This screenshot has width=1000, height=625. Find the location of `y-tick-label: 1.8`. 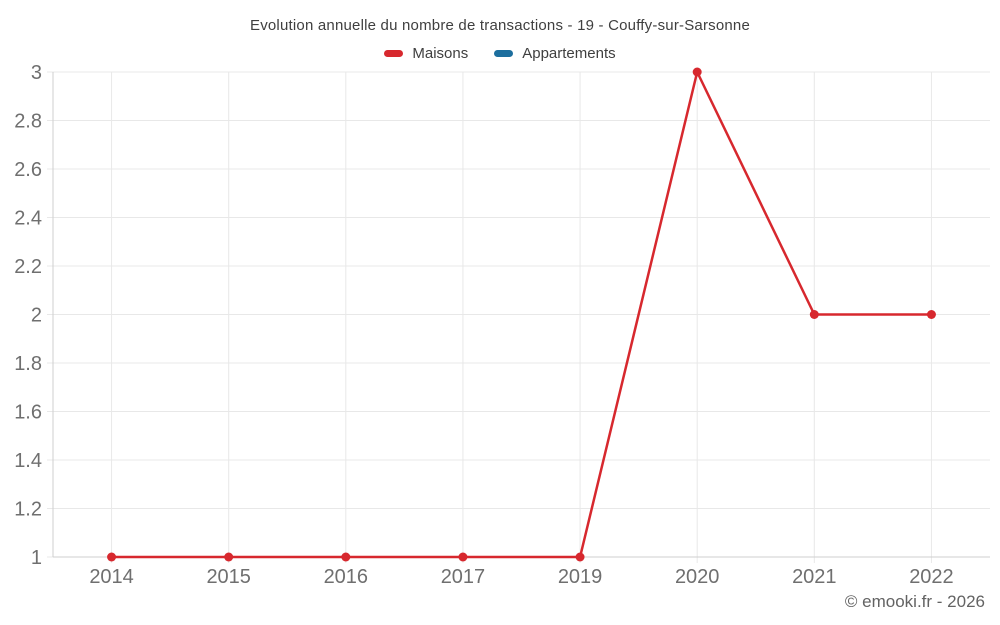

y-tick-label: 1.8 is located at coordinates (28, 364).